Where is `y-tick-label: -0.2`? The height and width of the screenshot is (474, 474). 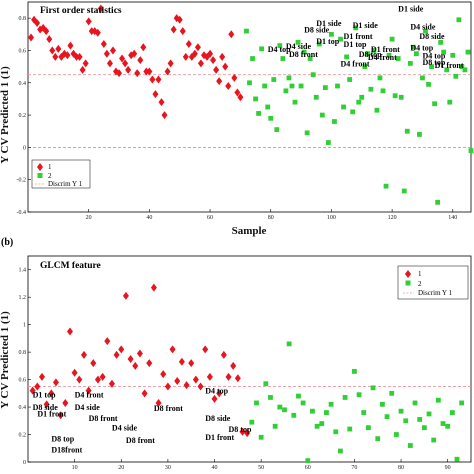 y-tick-label: -0.2 is located at coordinates (22, 181).